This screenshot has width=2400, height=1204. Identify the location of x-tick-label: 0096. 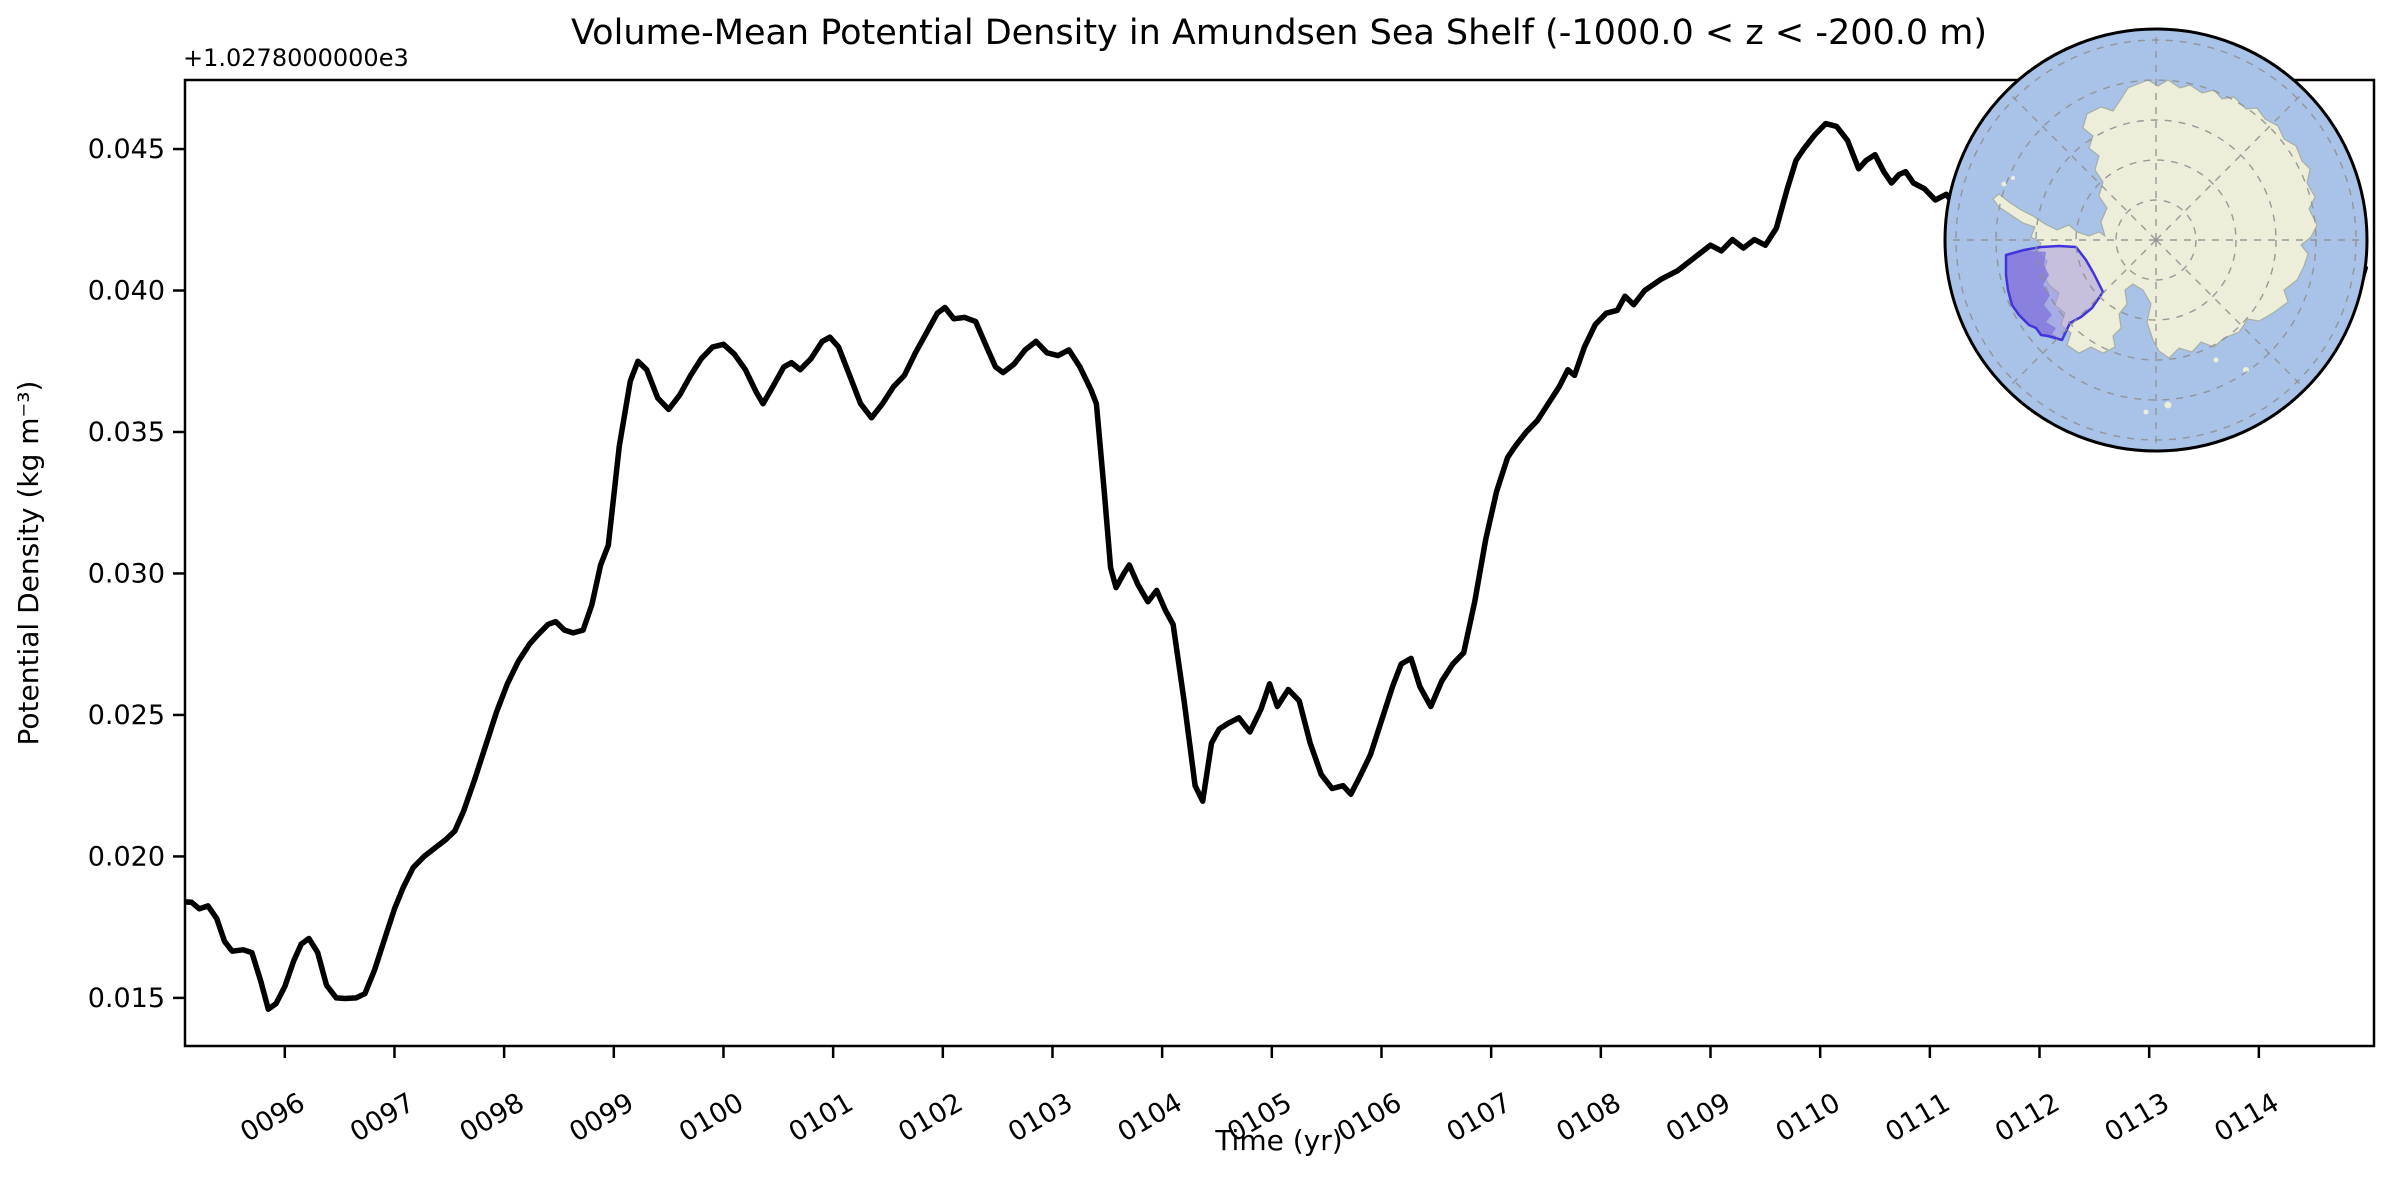
(272, 1117).